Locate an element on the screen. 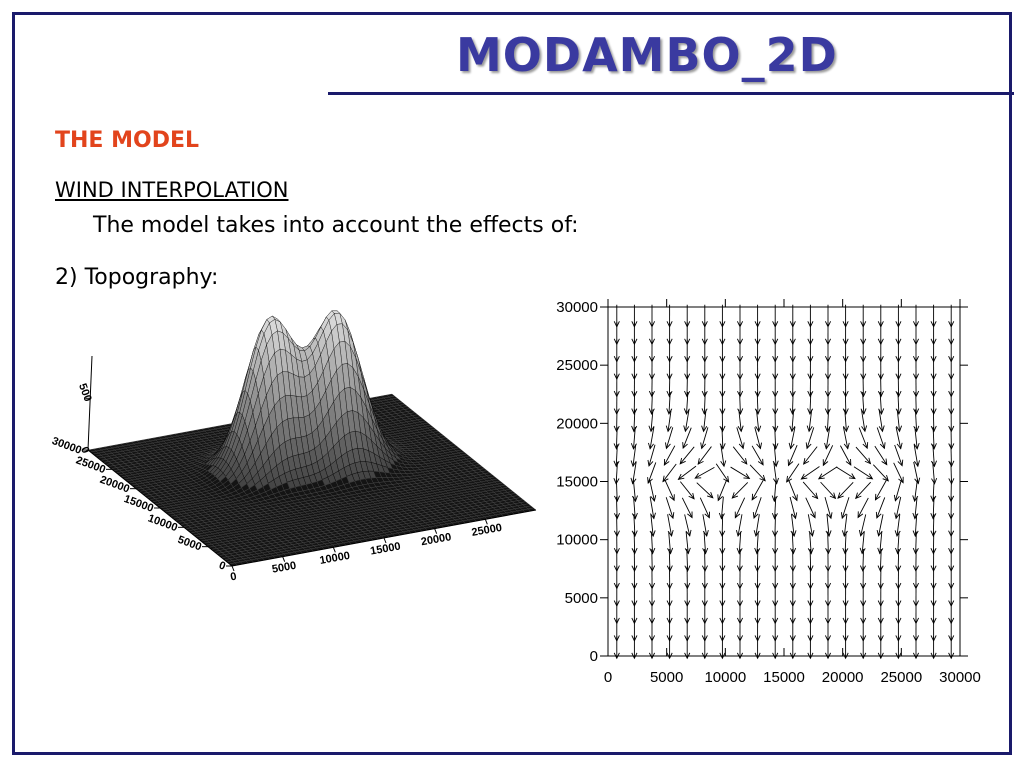 The image size is (1024, 768). topography-item: 2) Topography: is located at coordinates (137, 277).